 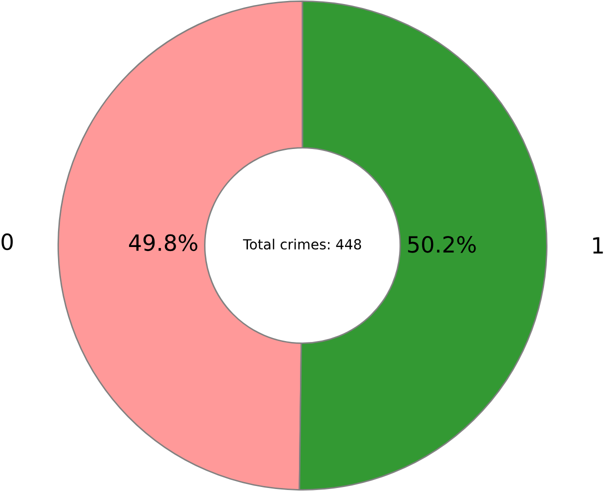 I want to click on data-label: 50.2%, so click(x=442, y=244).